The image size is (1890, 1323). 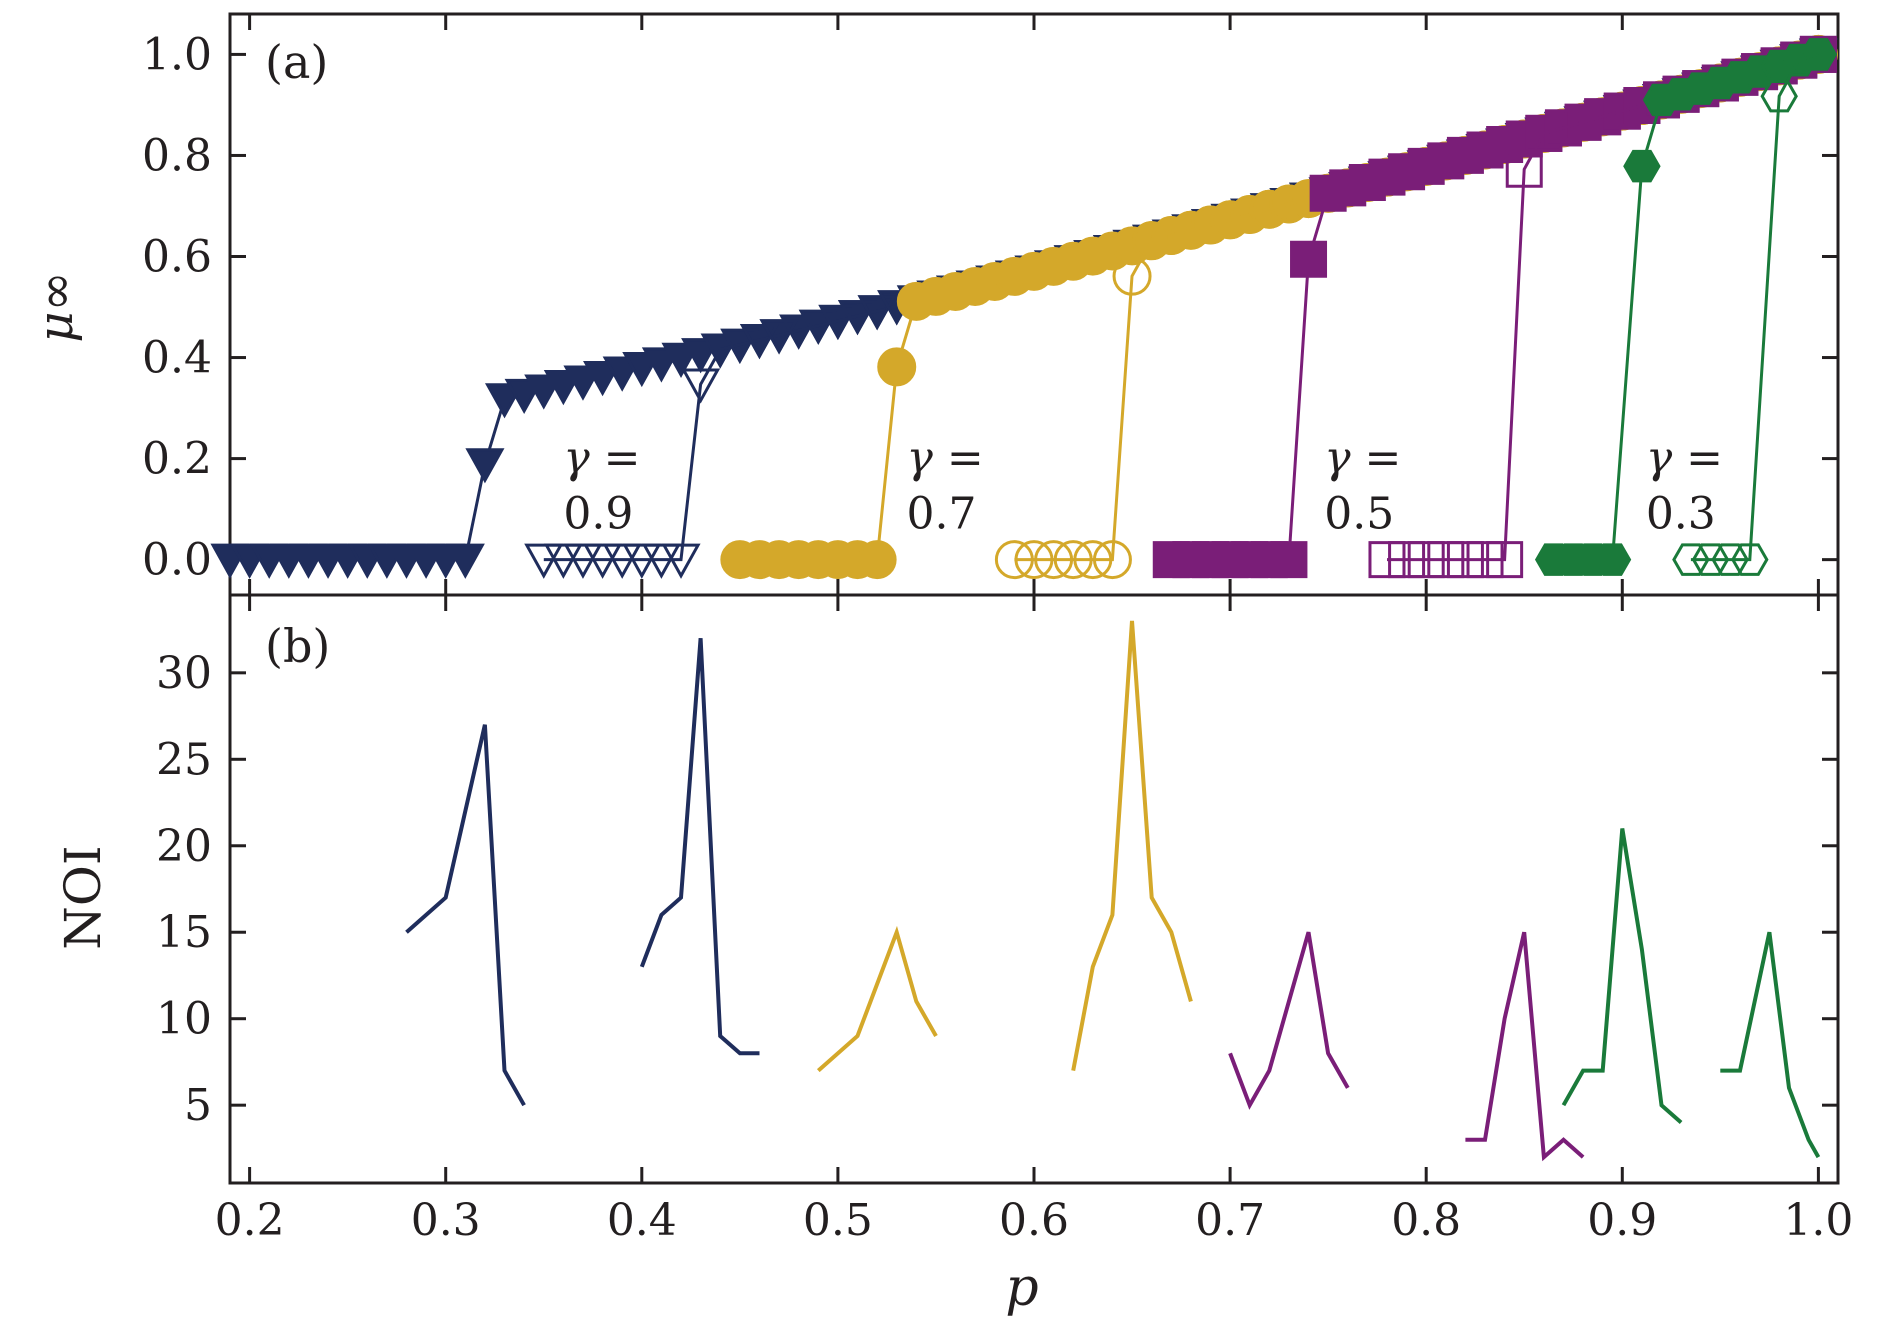 What do you see at coordinates (1494, 307) in the screenshot?
I see `mu-series-gamma-0.5-filled` at bounding box center [1494, 307].